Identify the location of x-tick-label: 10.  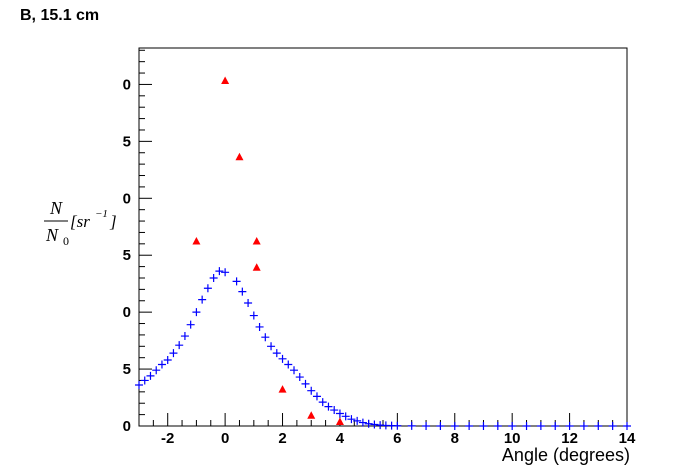
(512, 438).